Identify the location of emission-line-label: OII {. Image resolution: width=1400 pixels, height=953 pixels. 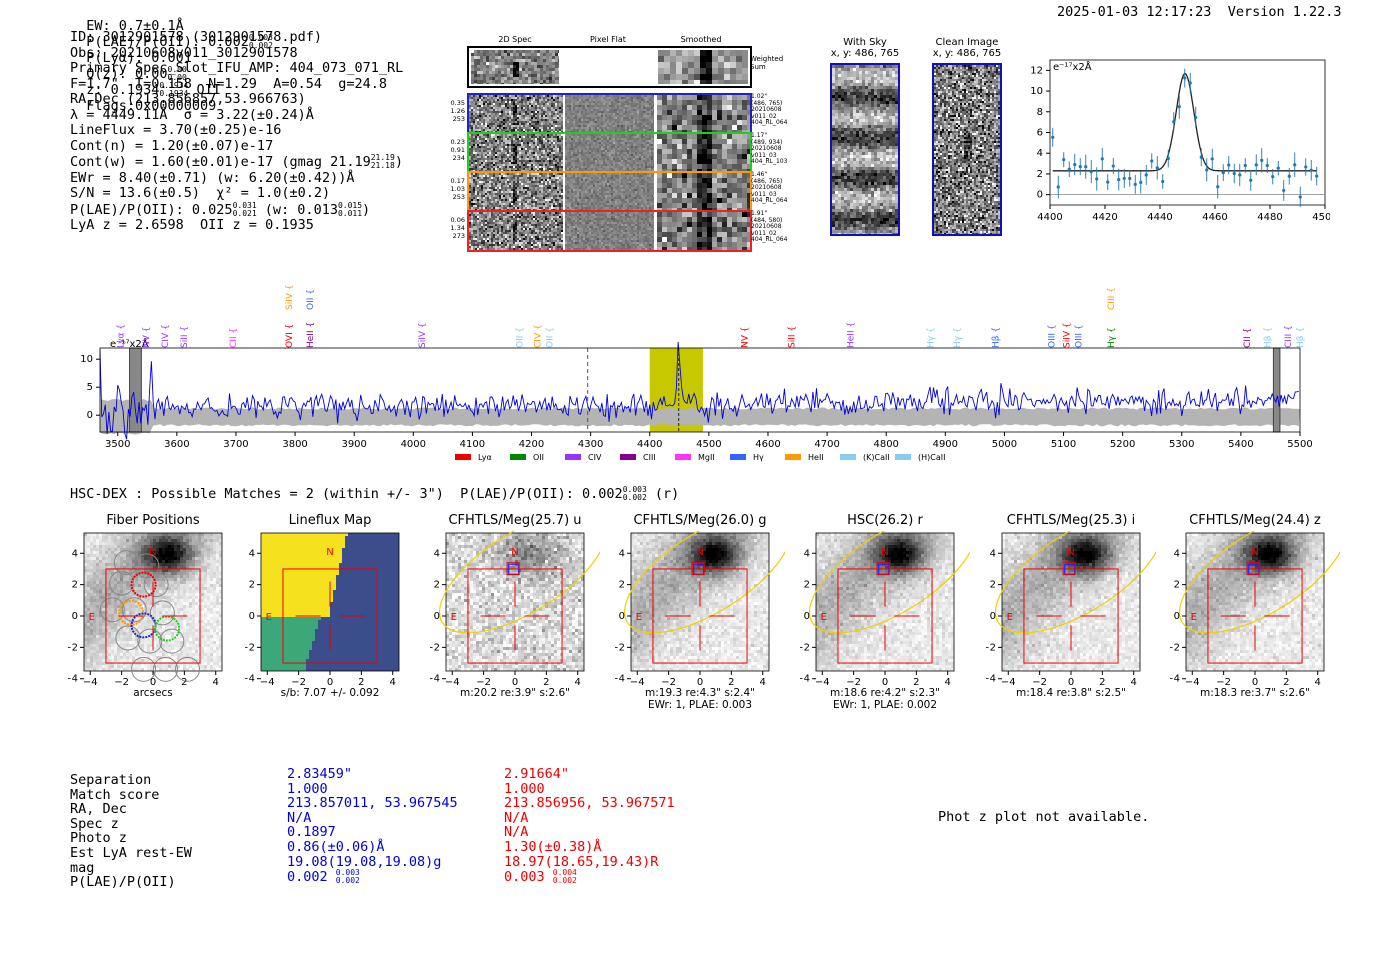
(550, 337).